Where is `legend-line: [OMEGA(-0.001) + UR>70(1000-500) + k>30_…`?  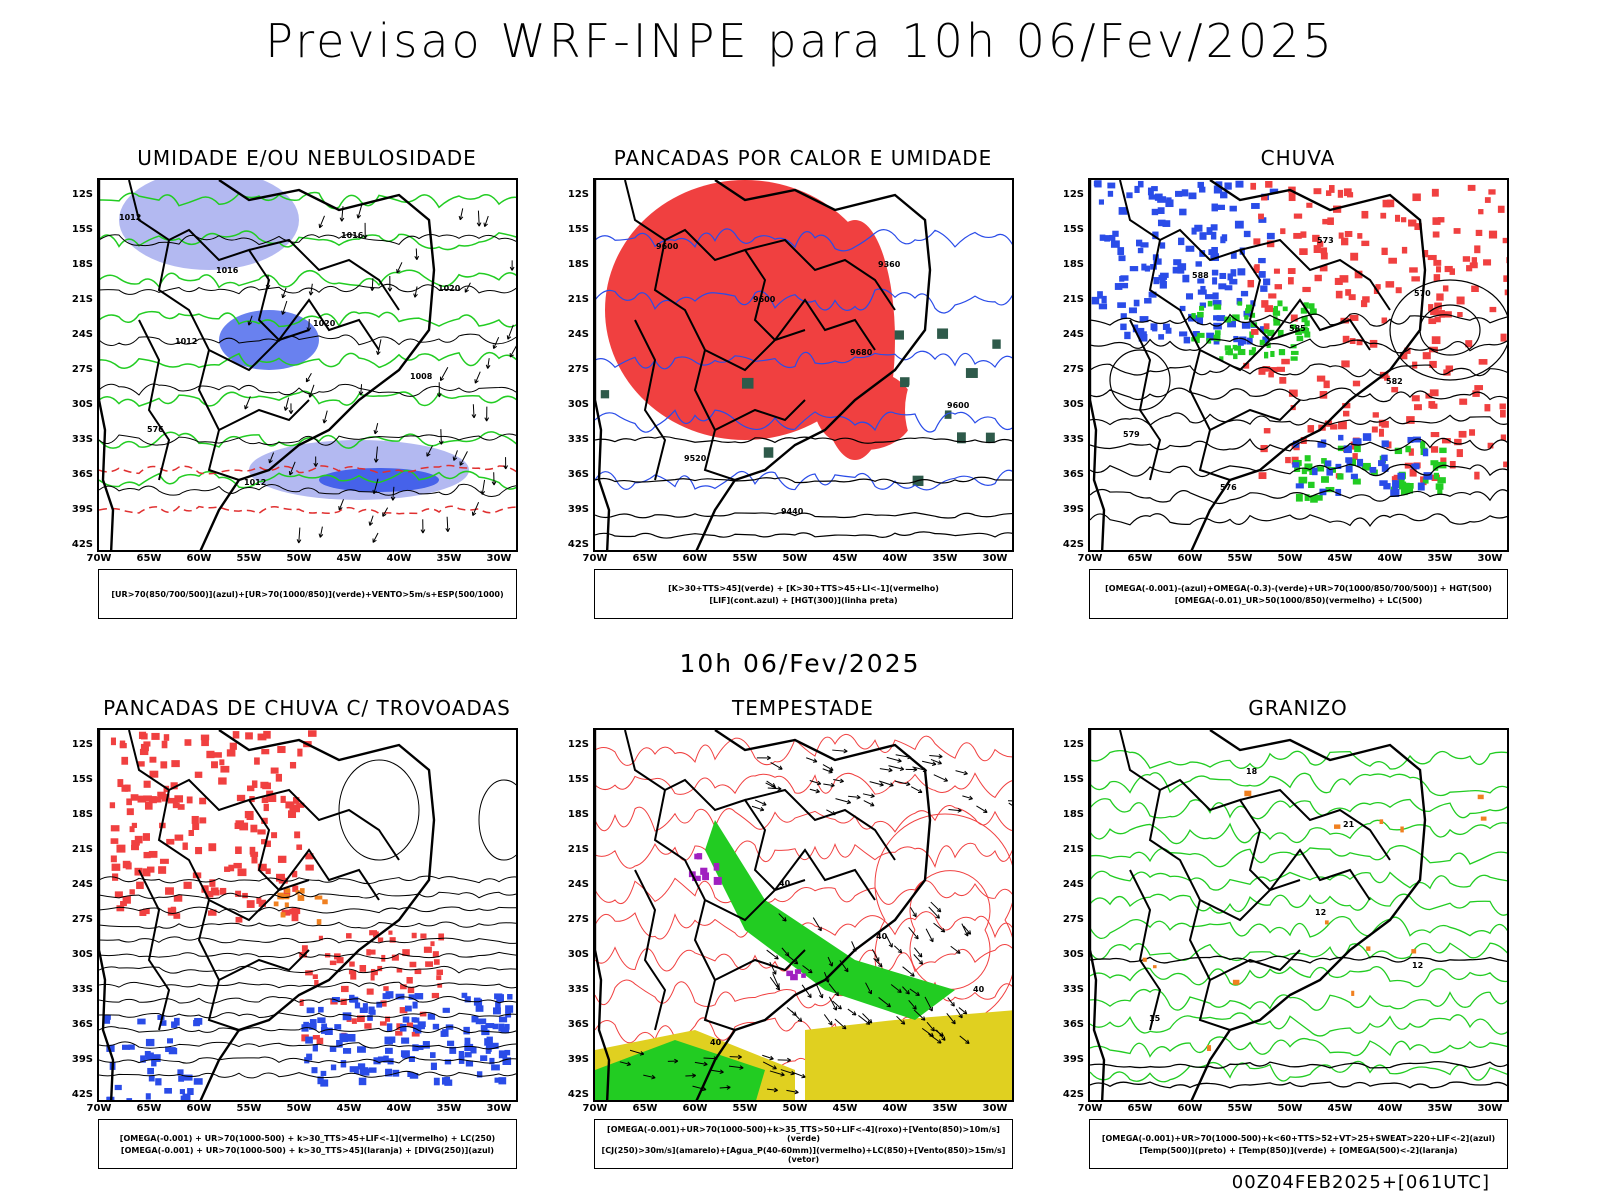 legend-line: [OMEGA(-0.001) + UR>70(1000-500) + k>30_… is located at coordinates (307, 1150).